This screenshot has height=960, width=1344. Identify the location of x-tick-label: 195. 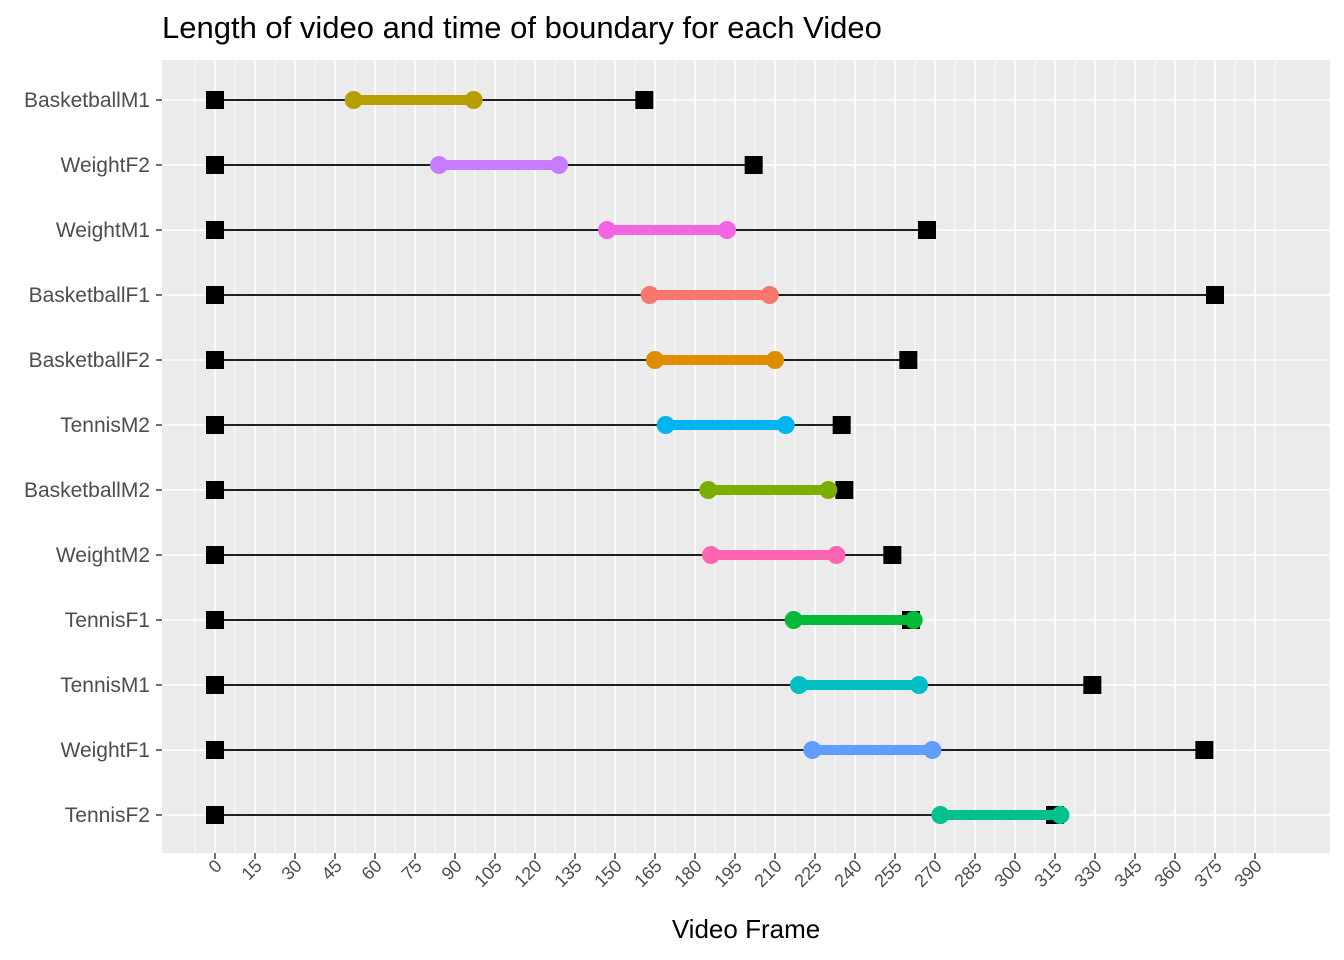
(727, 873).